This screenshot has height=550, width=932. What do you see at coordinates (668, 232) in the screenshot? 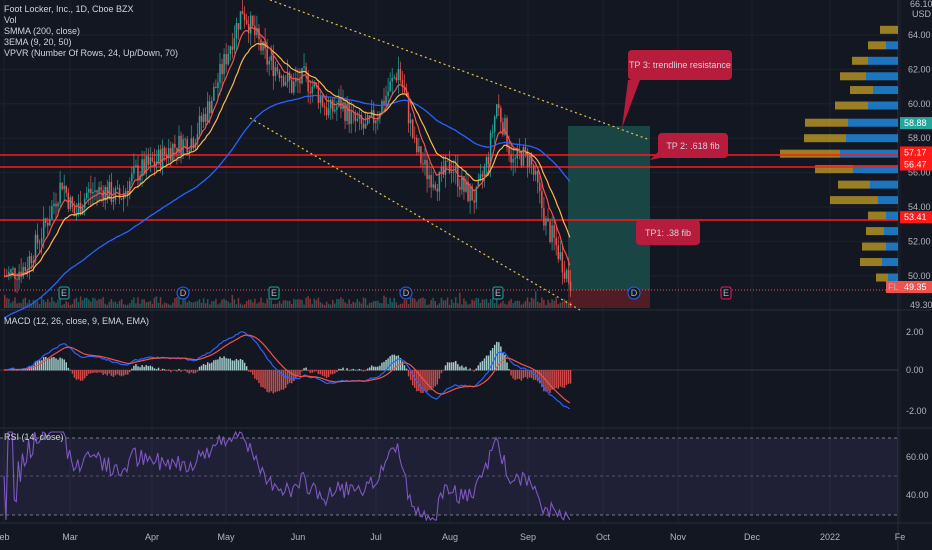
I see `annotation-tp1: TP1: .38 fib` at bounding box center [668, 232].